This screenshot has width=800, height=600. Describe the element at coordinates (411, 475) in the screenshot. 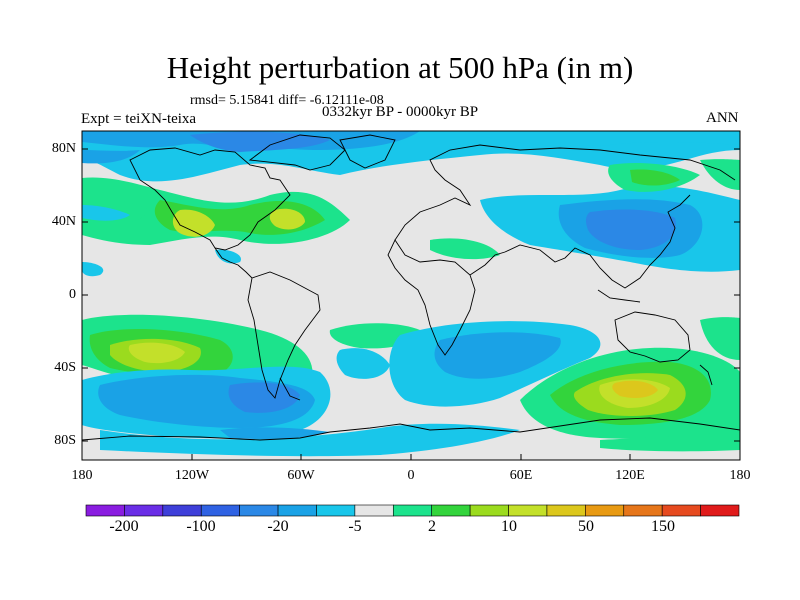

I see `lon-tick-label: 0` at that location.